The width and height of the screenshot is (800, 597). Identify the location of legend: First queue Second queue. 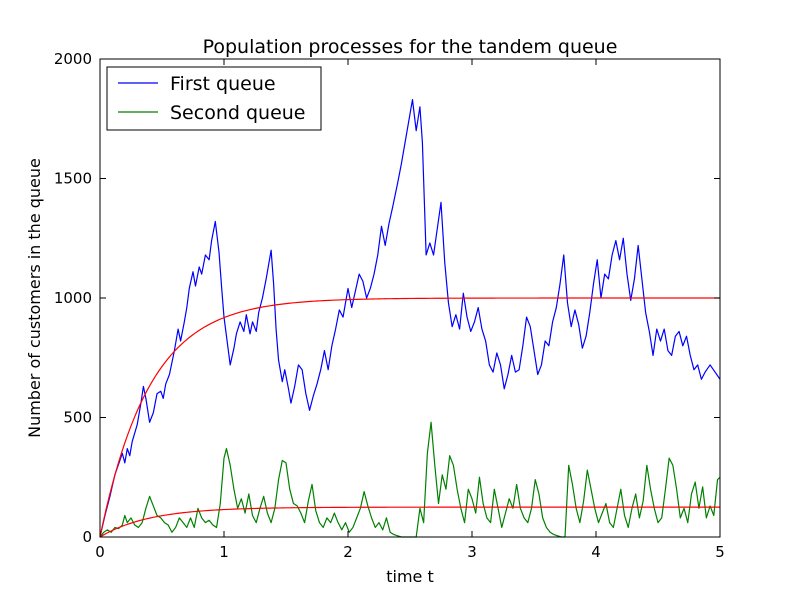
(214, 98).